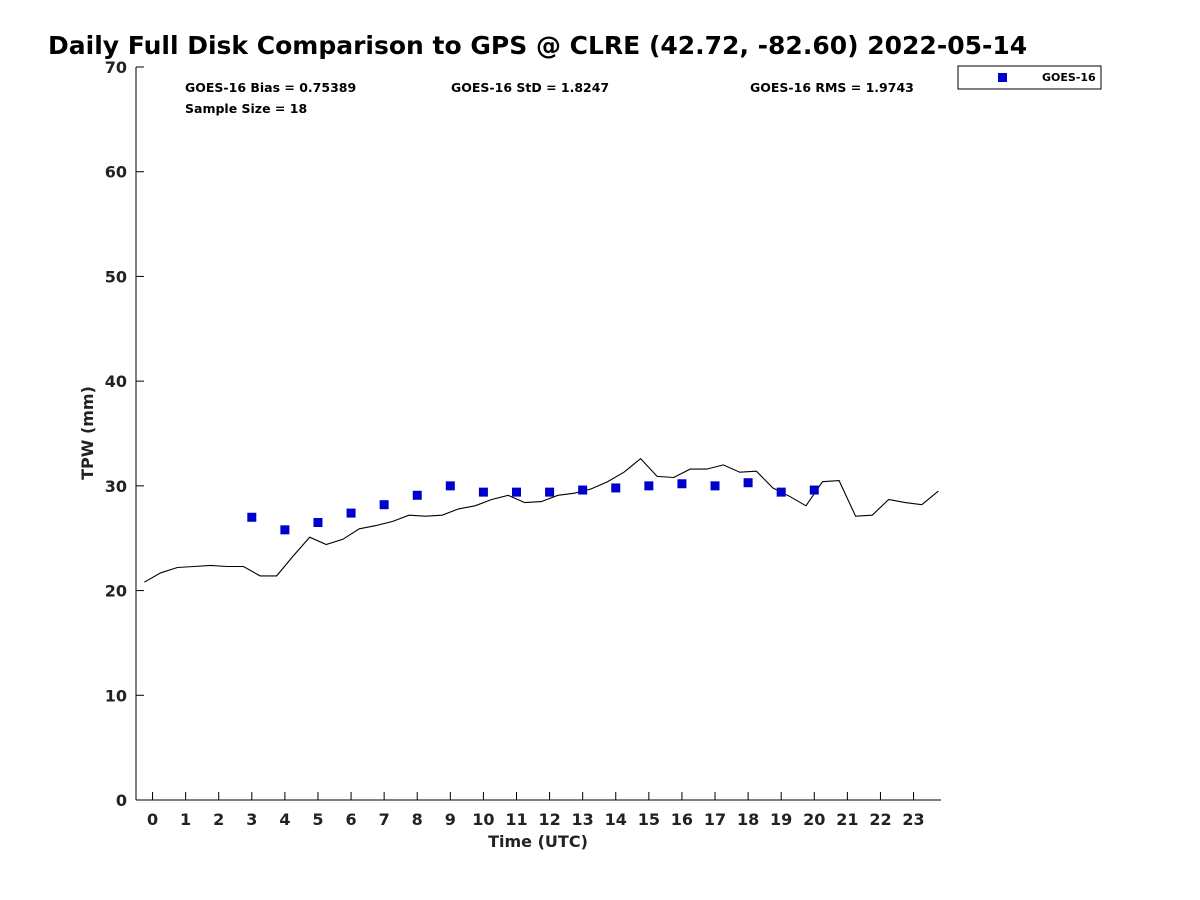 The image size is (1200, 900). Describe the element at coordinates (384, 819) in the screenshot. I see `x-tick-label: 7` at that location.